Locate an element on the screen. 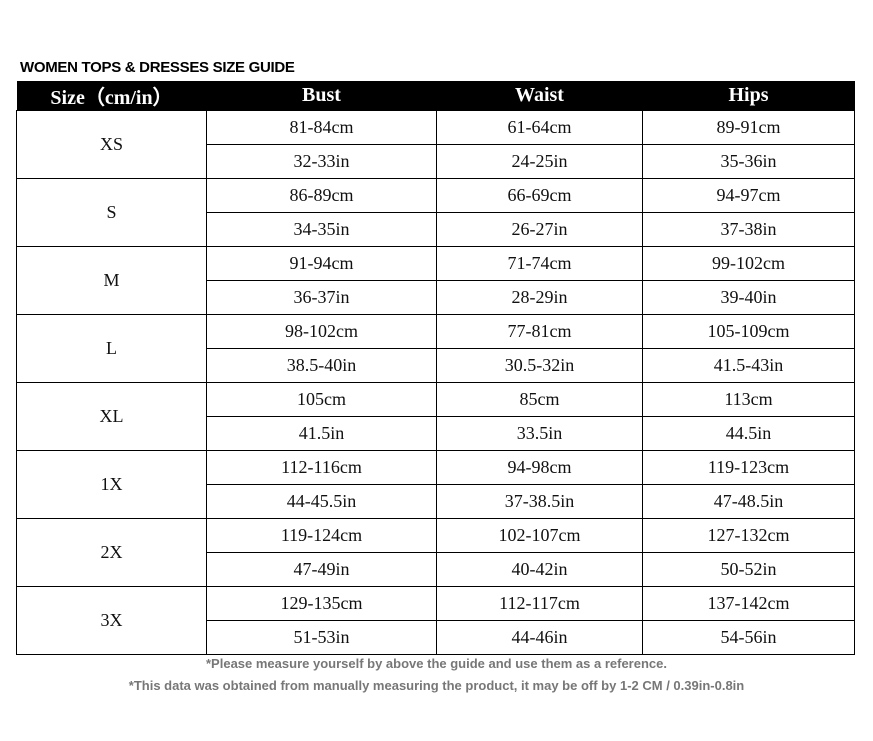 The width and height of the screenshot is (873, 741). size-cell: 1X is located at coordinates (111, 484).